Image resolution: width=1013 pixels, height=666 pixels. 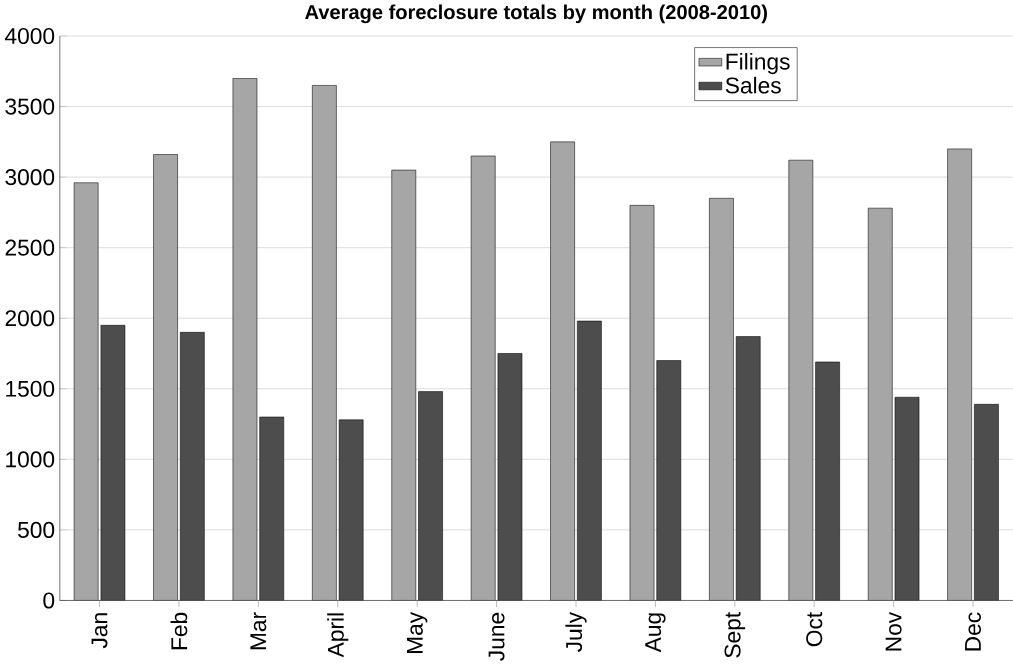 What do you see at coordinates (30, 247) in the screenshot?
I see `y-tick-label: 2500` at bounding box center [30, 247].